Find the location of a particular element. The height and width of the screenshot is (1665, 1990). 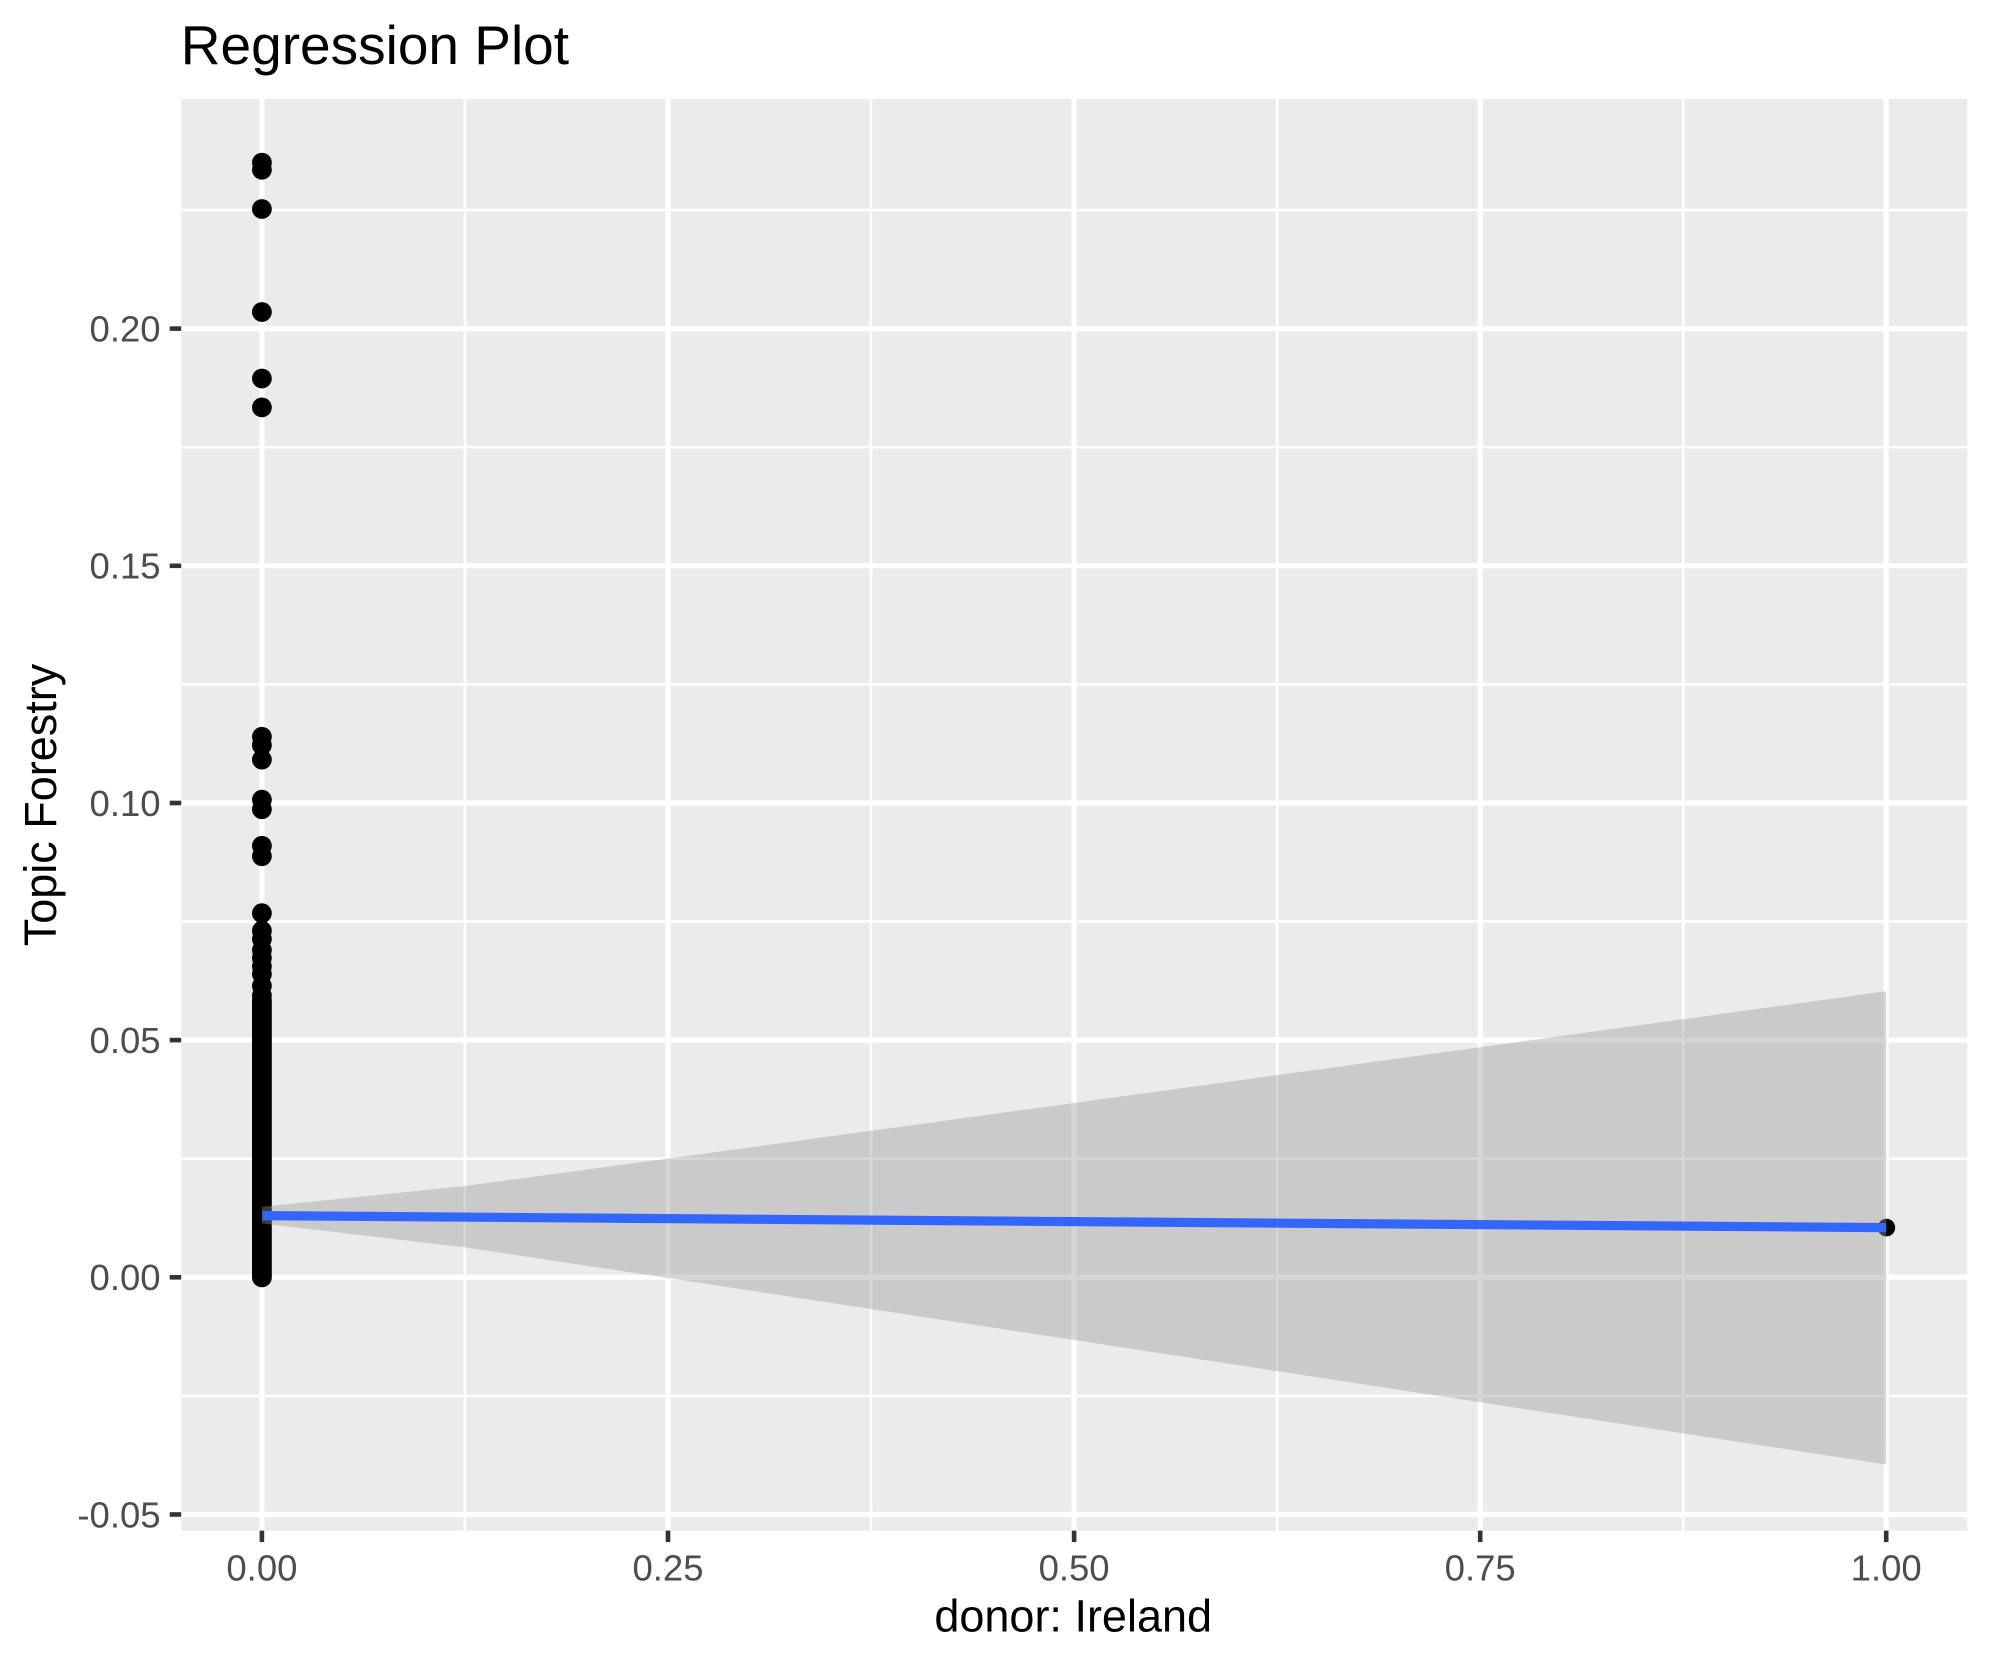

svg-text: 0.15 is located at coordinates (125, 566).